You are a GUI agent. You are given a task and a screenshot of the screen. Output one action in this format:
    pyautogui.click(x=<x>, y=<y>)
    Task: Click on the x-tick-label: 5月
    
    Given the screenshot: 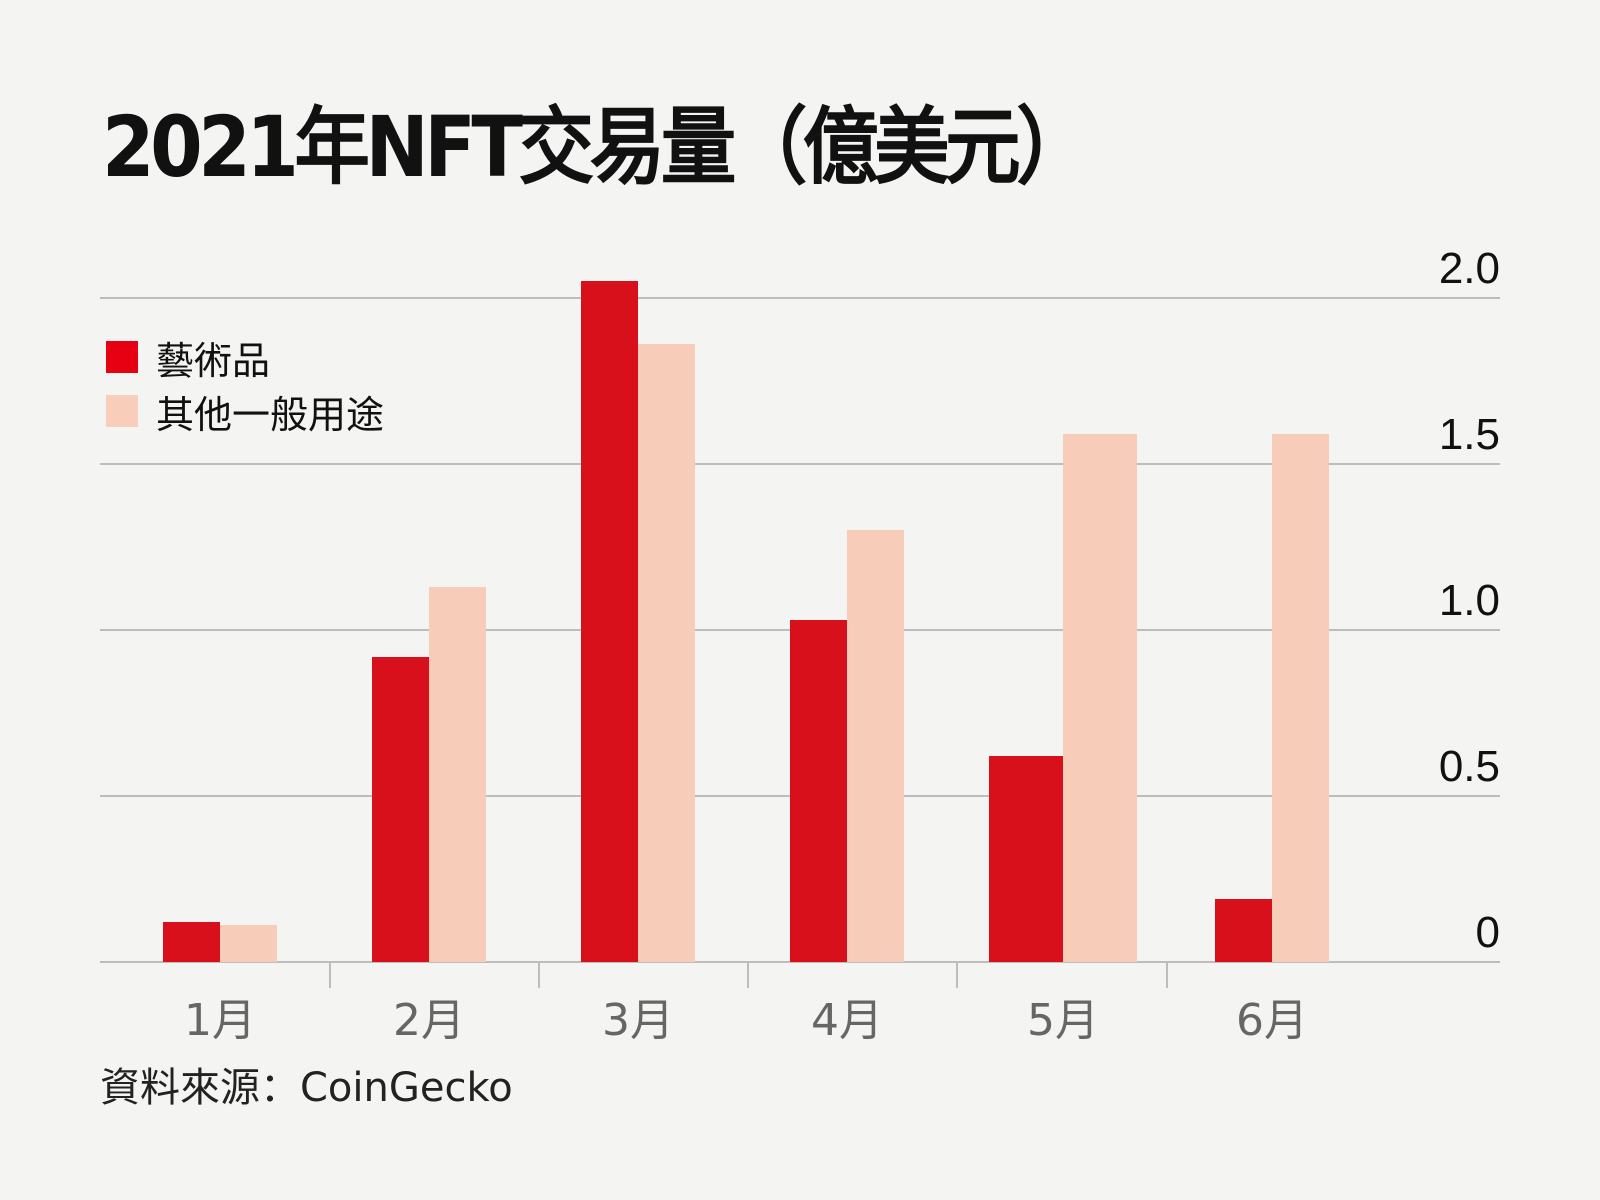 What is the action you would take?
    pyautogui.click(x=1063, y=1020)
    